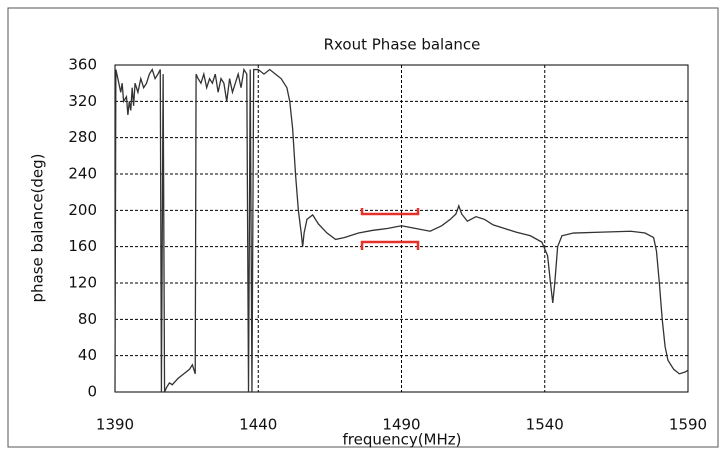 Image resolution: width=726 pixels, height=455 pixels. I want to click on x-tick-label: 1390, so click(115, 425).